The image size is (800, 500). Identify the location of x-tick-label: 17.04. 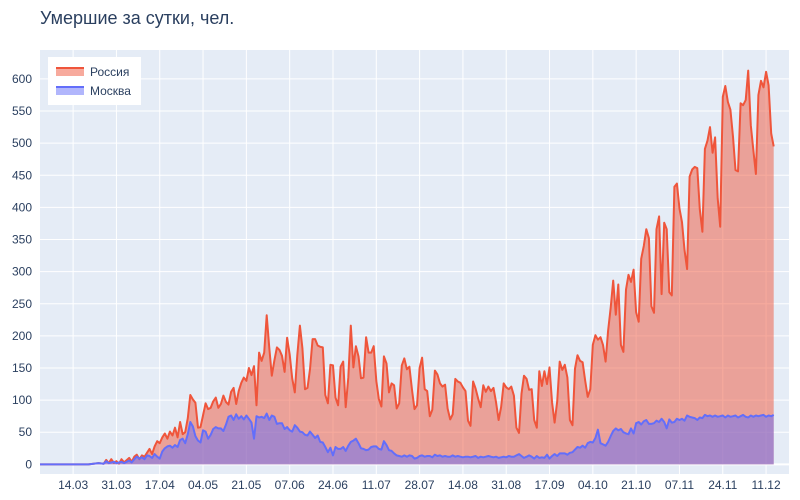
(160, 485).